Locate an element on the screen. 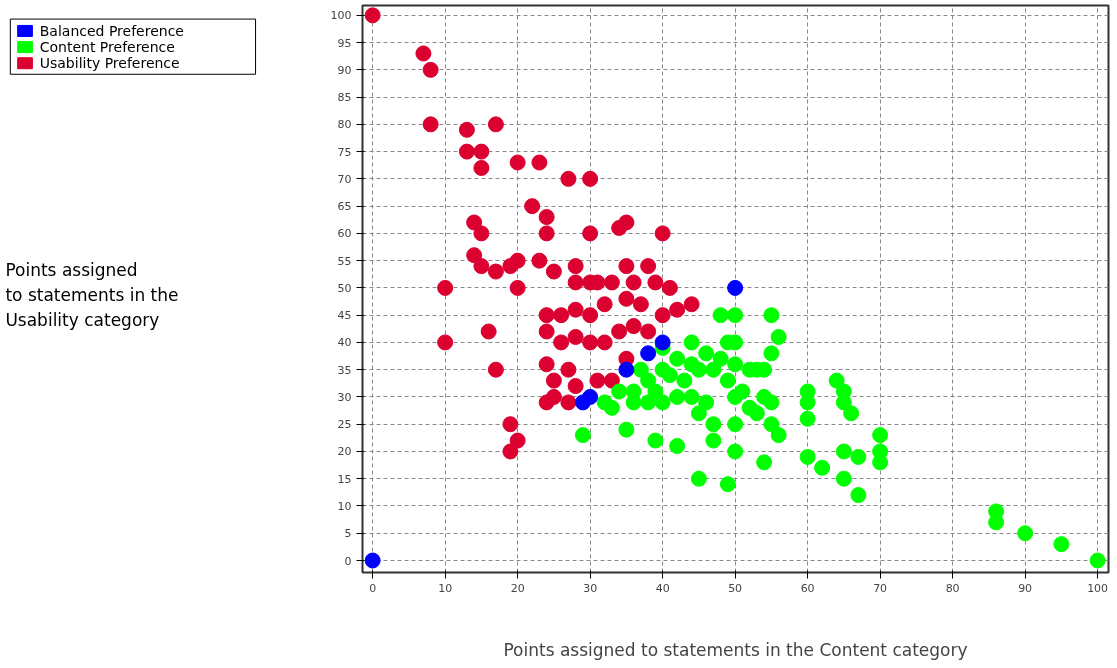  y-tick-label: 40 is located at coordinates (344, 343).